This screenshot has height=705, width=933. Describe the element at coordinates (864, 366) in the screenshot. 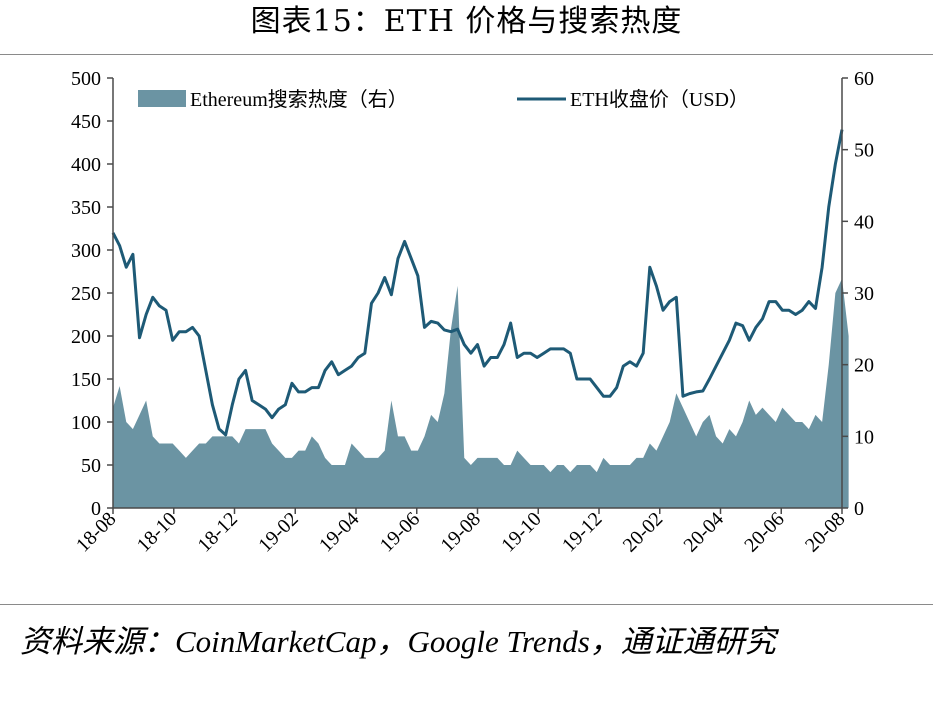

I see `right-tick-label: 20` at that location.